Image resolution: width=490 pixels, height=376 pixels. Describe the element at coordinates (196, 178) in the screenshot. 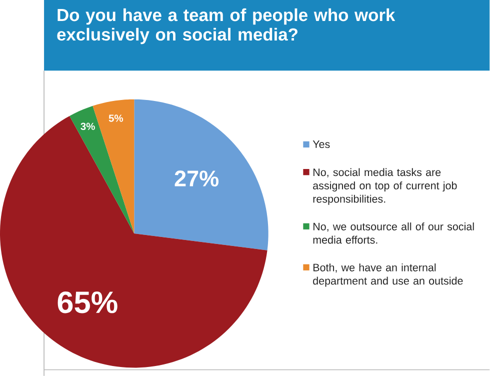

I see `data-label: 27%` at that location.